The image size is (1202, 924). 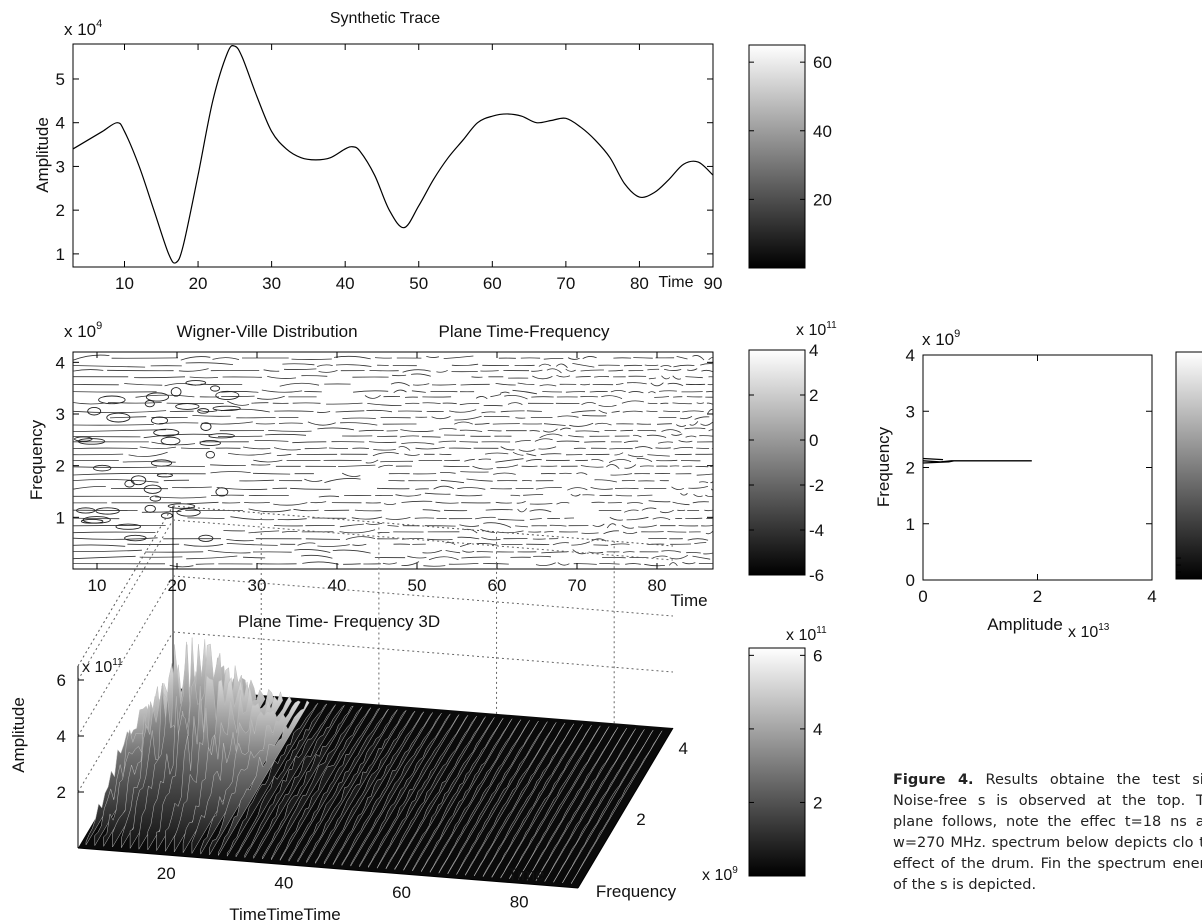 What do you see at coordinates (883, 466) in the screenshot?
I see `spectrum-ylabel: Frequency` at bounding box center [883, 466].